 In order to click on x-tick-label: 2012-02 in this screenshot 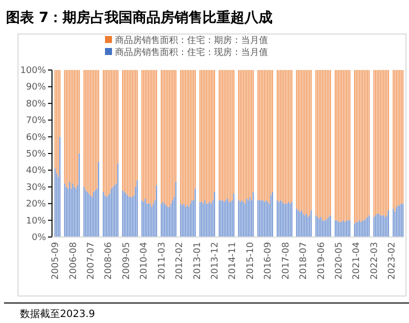, I will do `click(180, 261)`.